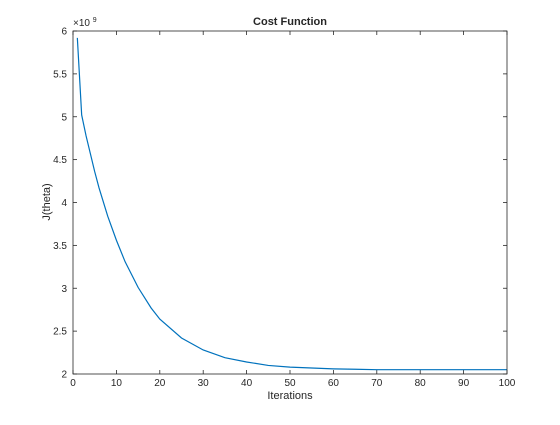 This screenshot has height=425, width=560. I want to click on x-tick-label: 70, so click(377, 383).